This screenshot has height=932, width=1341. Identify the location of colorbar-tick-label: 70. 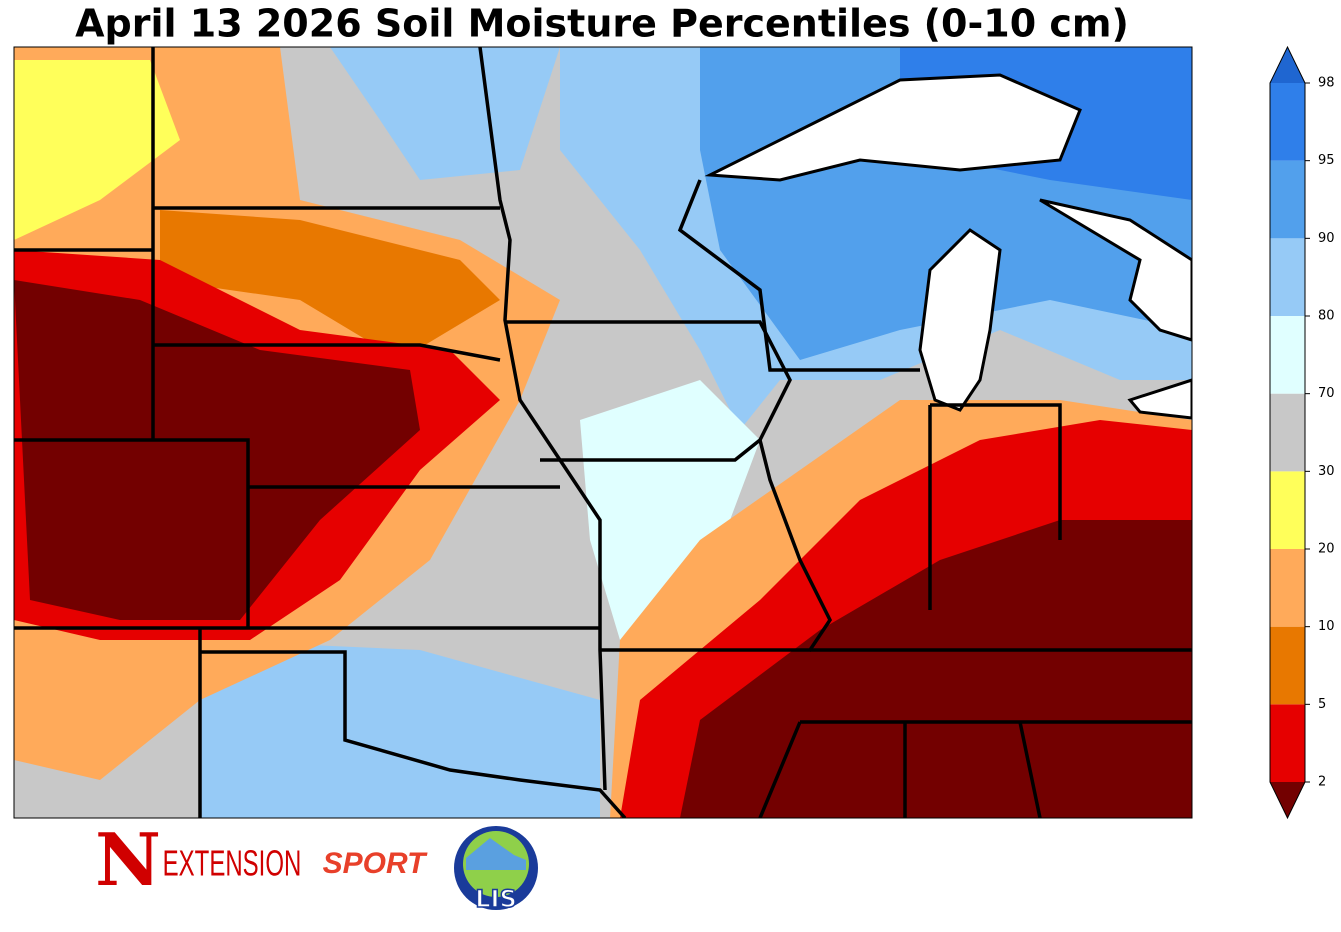
(1326, 393).